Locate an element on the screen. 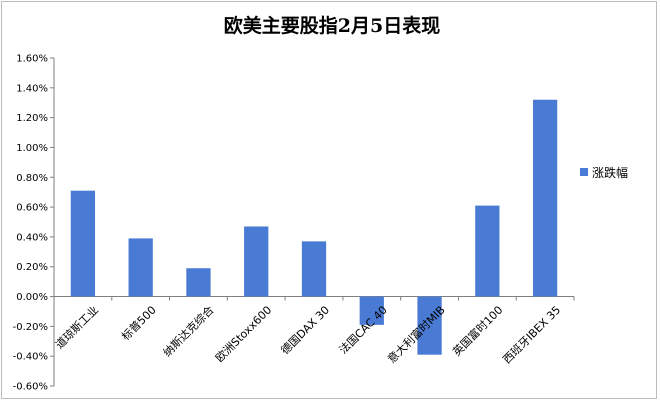  y-tick-label: -0.60% is located at coordinates (30, 387).